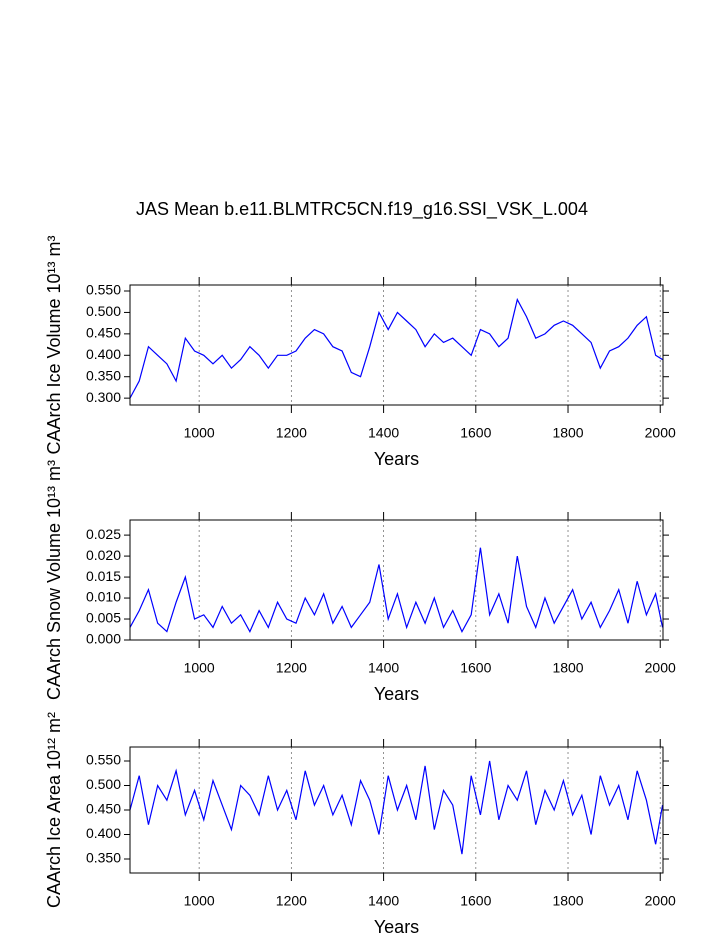 The image size is (723, 935). I want to click on y-tick-label: 0.015, so click(103, 576).